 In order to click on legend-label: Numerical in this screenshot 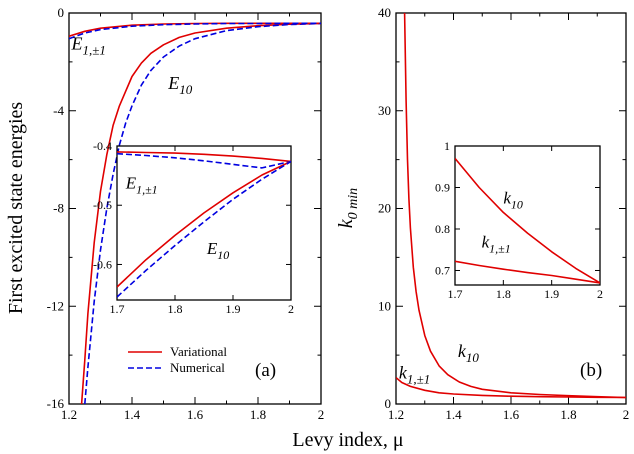, I will do `click(197, 367)`.